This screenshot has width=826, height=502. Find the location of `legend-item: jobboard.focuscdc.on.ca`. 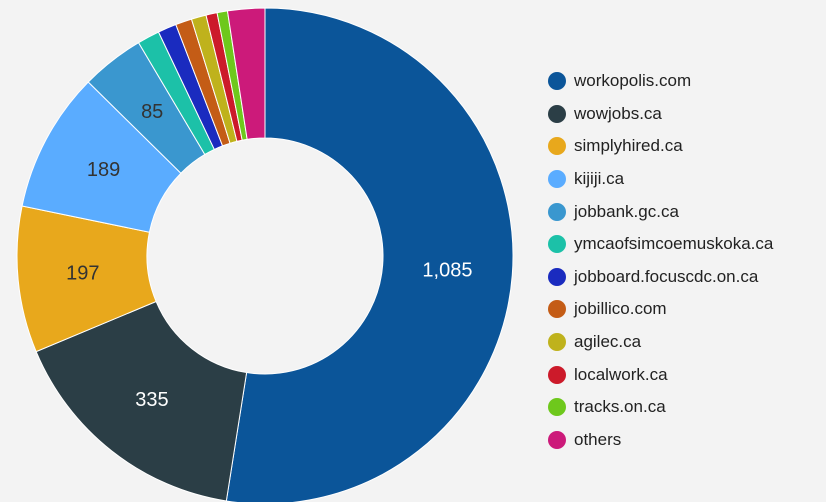

legend-item: jobboard.focuscdc.on.ca is located at coordinates (660, 277).